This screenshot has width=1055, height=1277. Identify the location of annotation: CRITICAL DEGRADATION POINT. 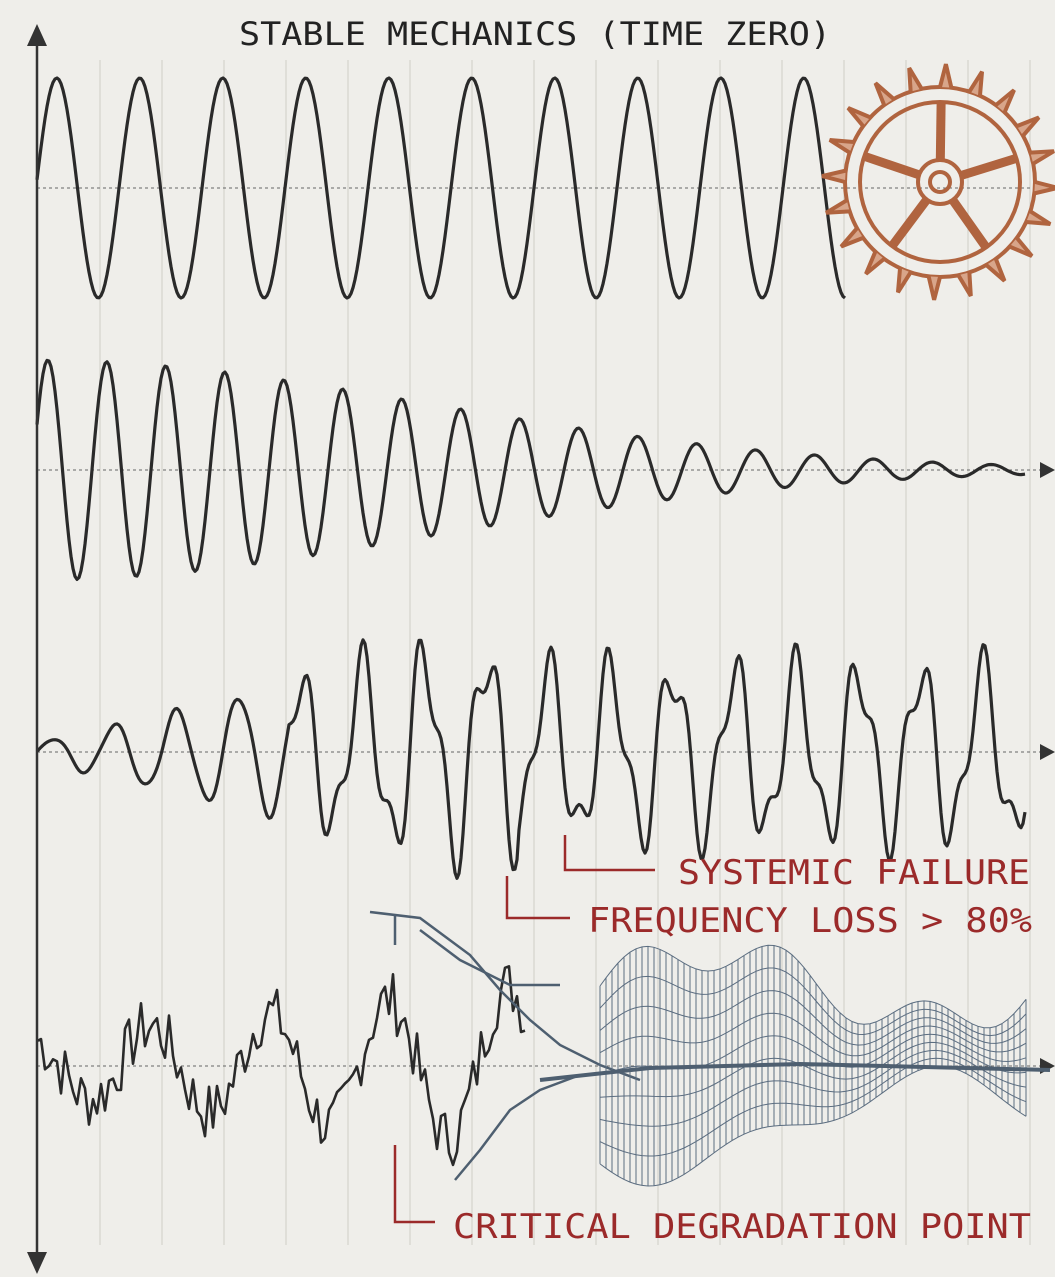
(742, 1227).